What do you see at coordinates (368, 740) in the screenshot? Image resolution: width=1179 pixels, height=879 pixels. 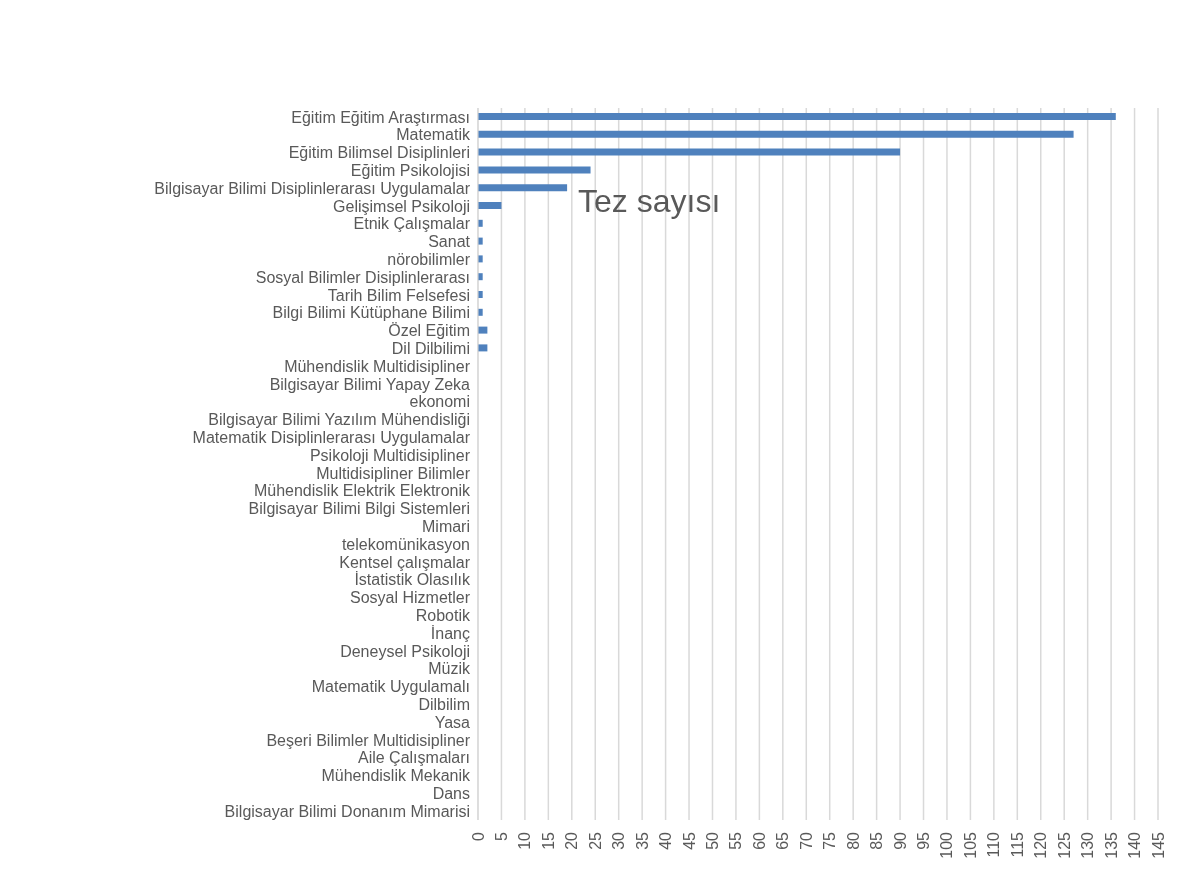 I see `y-tick-label: Beşeri Bilimler Multidisipliner` at bounding box center [368, 740].